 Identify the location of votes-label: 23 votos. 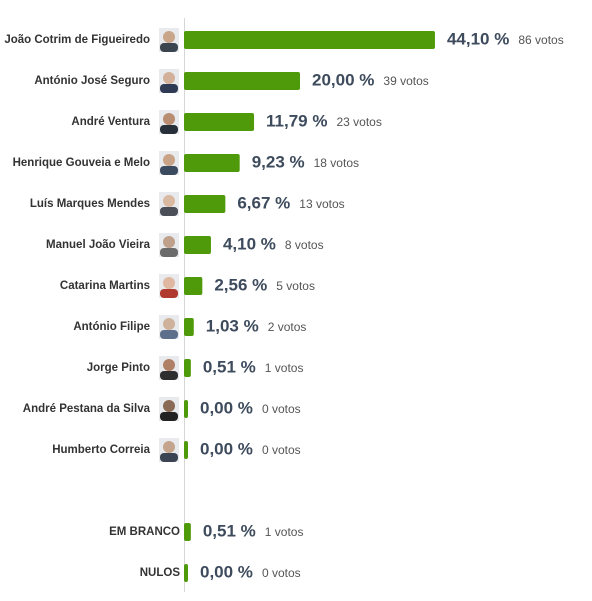
(358, 122).